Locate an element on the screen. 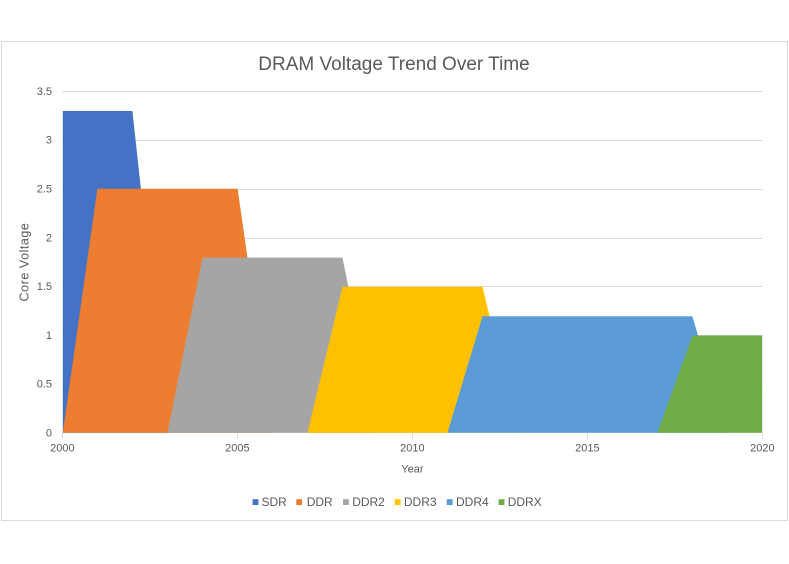  svg-text: Core Voltage is located at coordinates (25, 262).